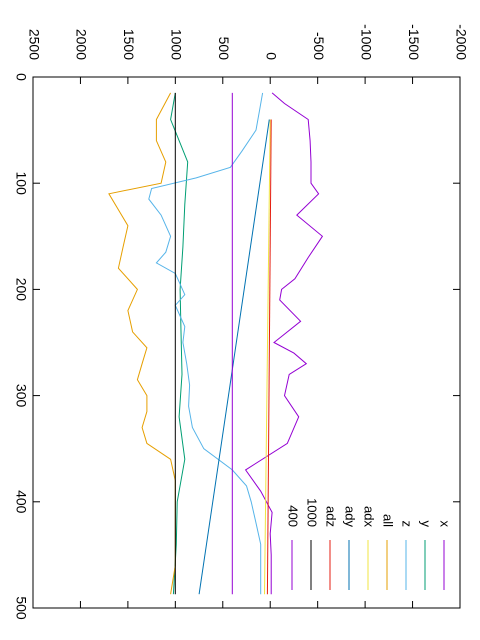 The width and height of the screenshot is (480, 640). What do you see at coordinates (177, 44) in the screenshot?
I see `y-tick-label: 1000` at bounding box center [177, 44].